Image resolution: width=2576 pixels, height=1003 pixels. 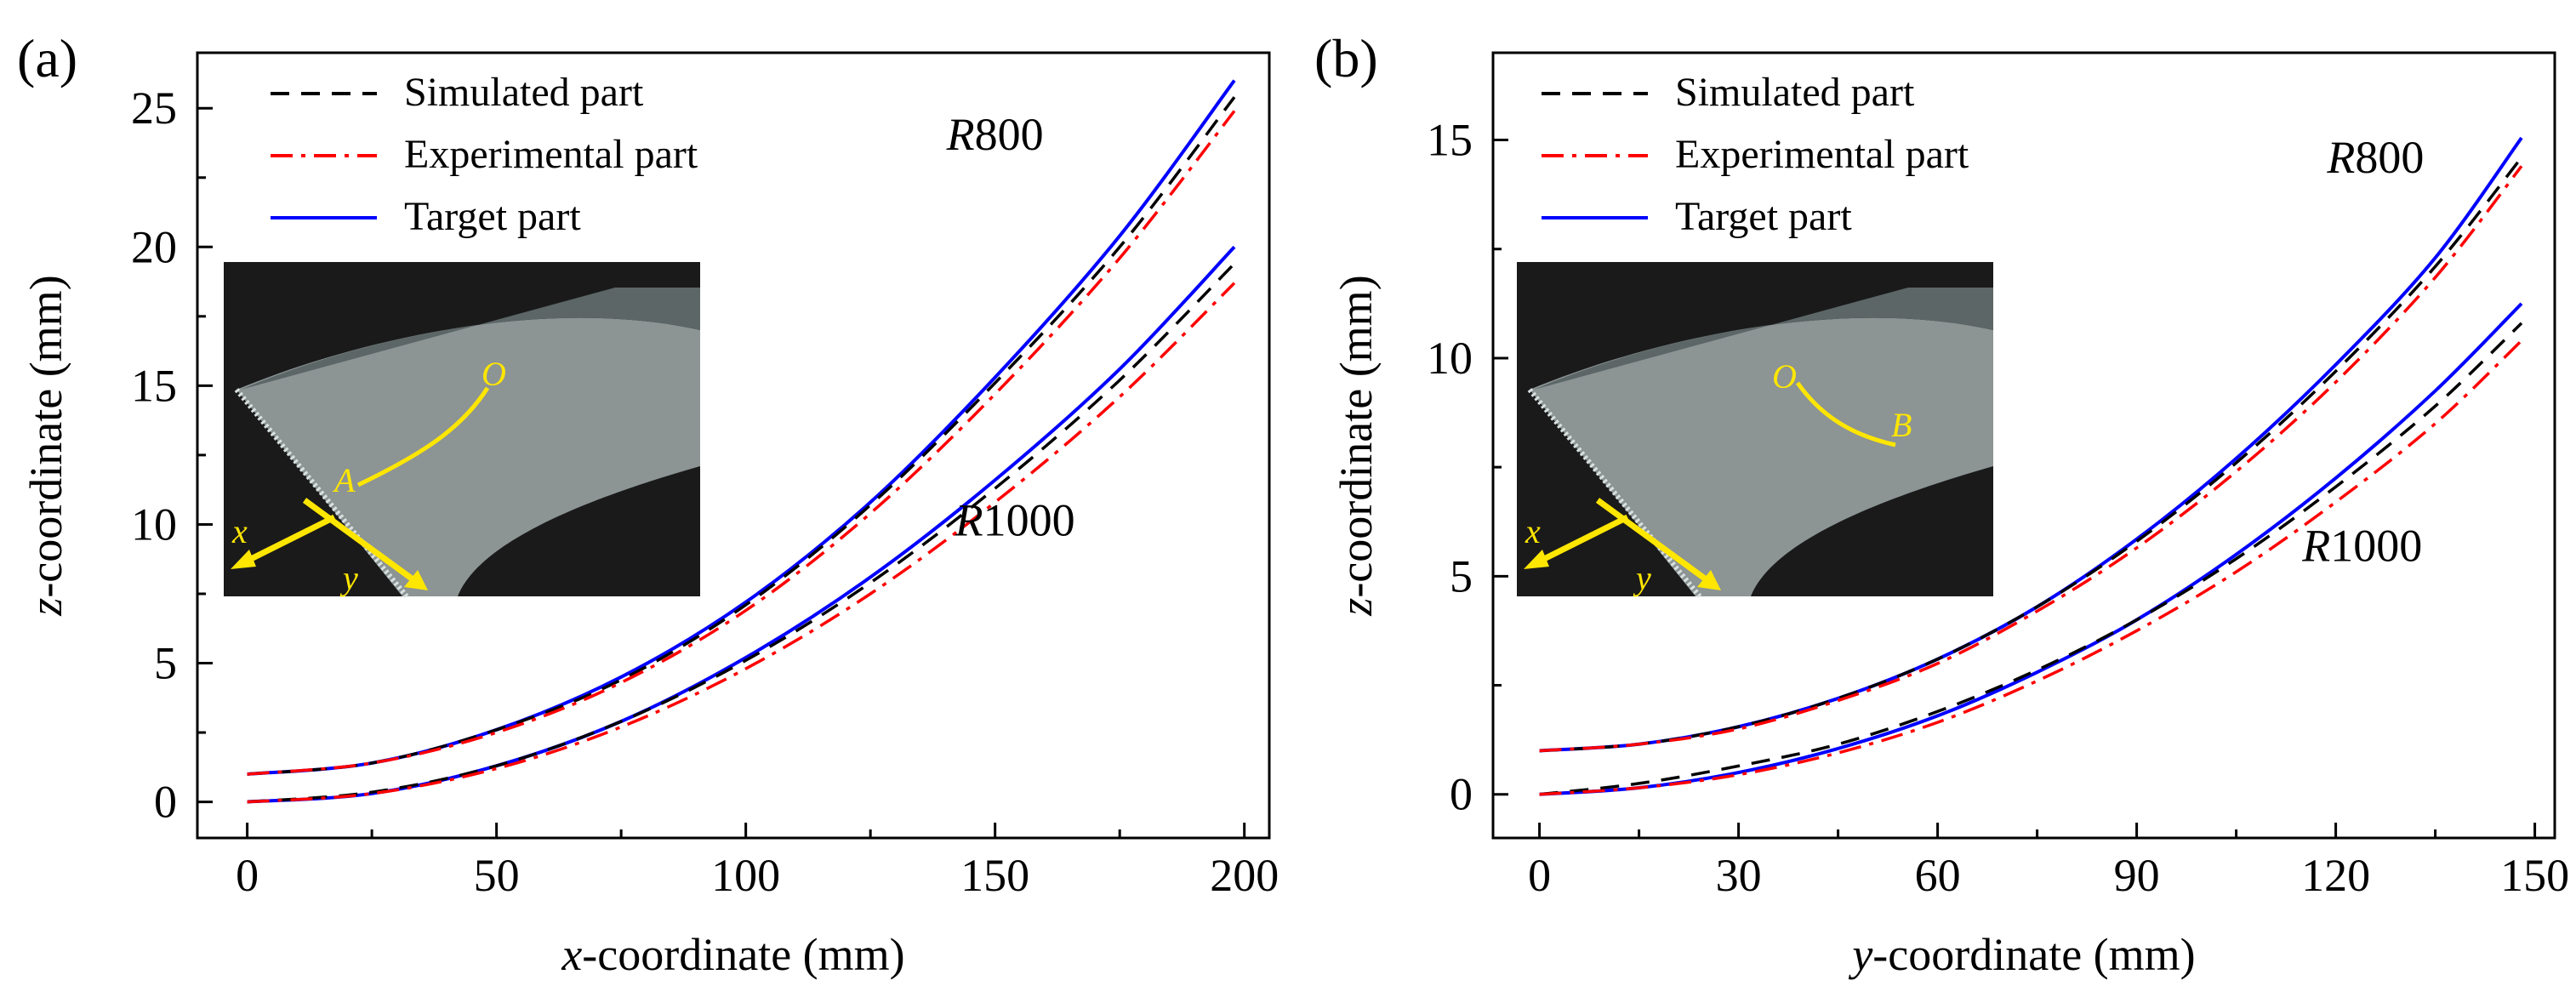 What do you see at coordinates (1755, 430) in the screenshot?
I see `inset-photo: O Bx y` at bounding box center [1755, 430].